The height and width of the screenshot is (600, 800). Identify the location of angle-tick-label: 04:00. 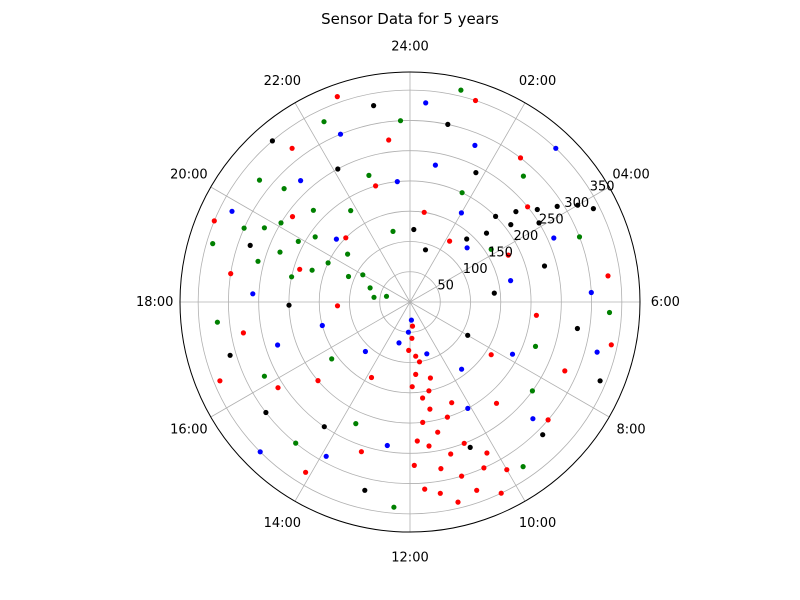
(630, 174).